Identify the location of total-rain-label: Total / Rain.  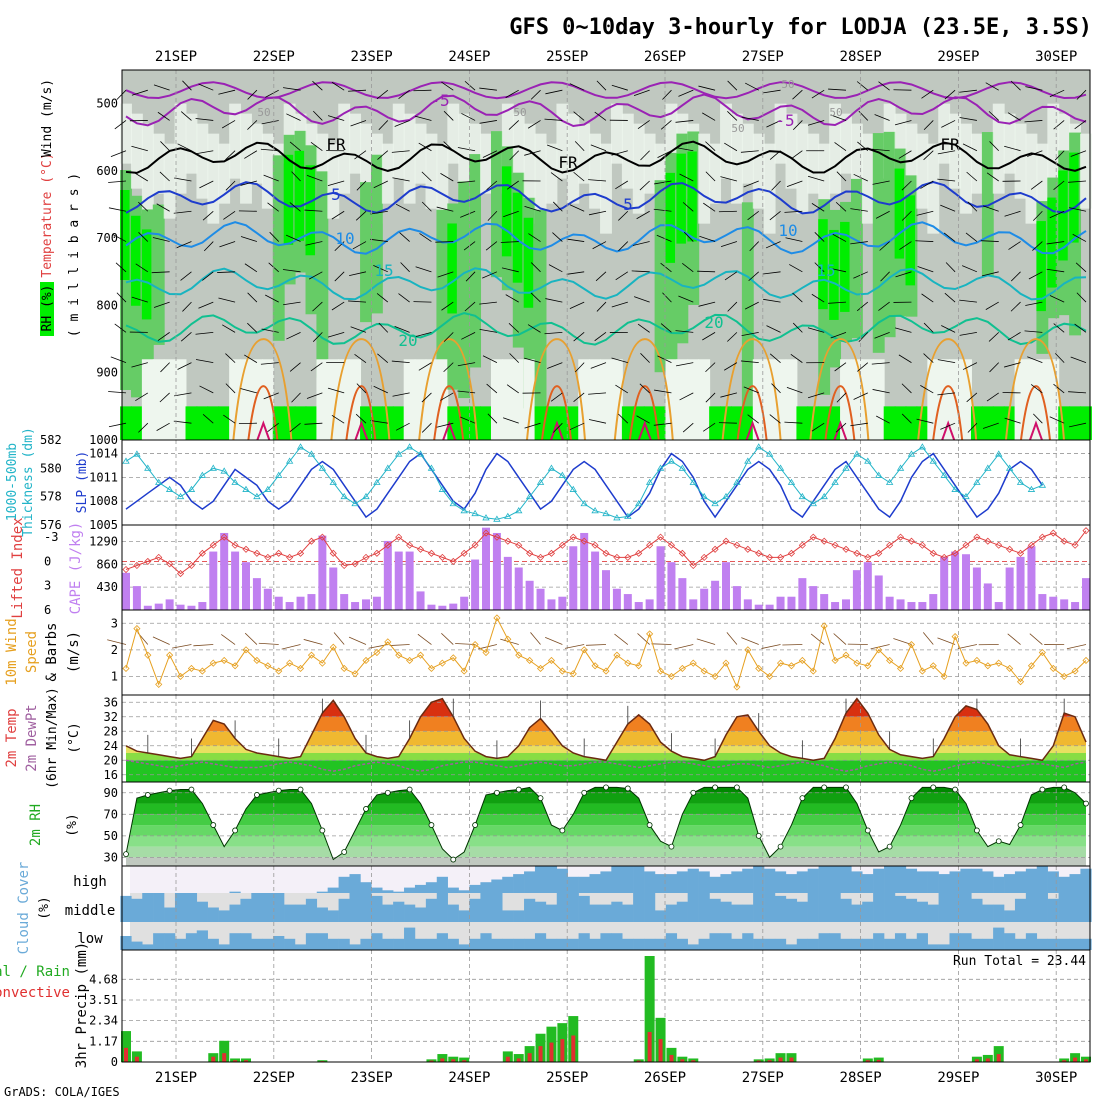
(35, 972).